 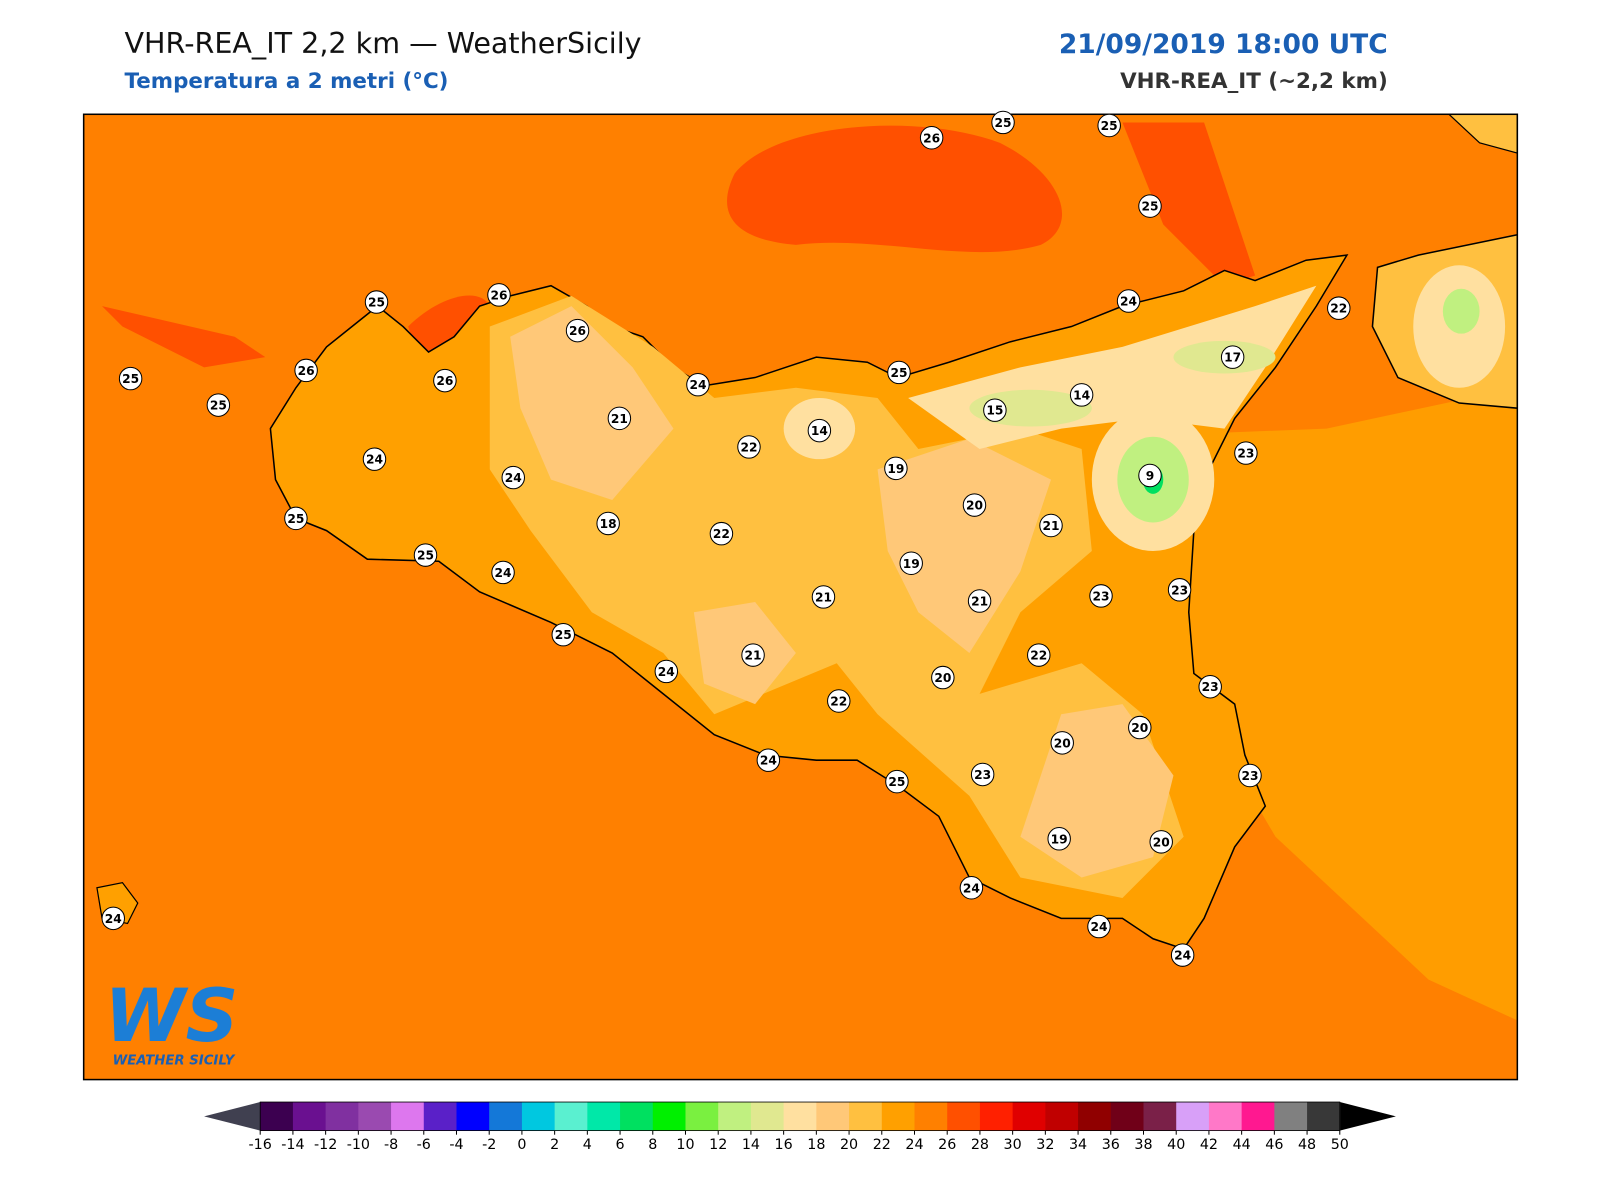 What do you see at coordinates (1254, 81) in the screenshot?
I see `model: VHR-REA_IT (~2,2 km)` at bounding box center [1254, 81].